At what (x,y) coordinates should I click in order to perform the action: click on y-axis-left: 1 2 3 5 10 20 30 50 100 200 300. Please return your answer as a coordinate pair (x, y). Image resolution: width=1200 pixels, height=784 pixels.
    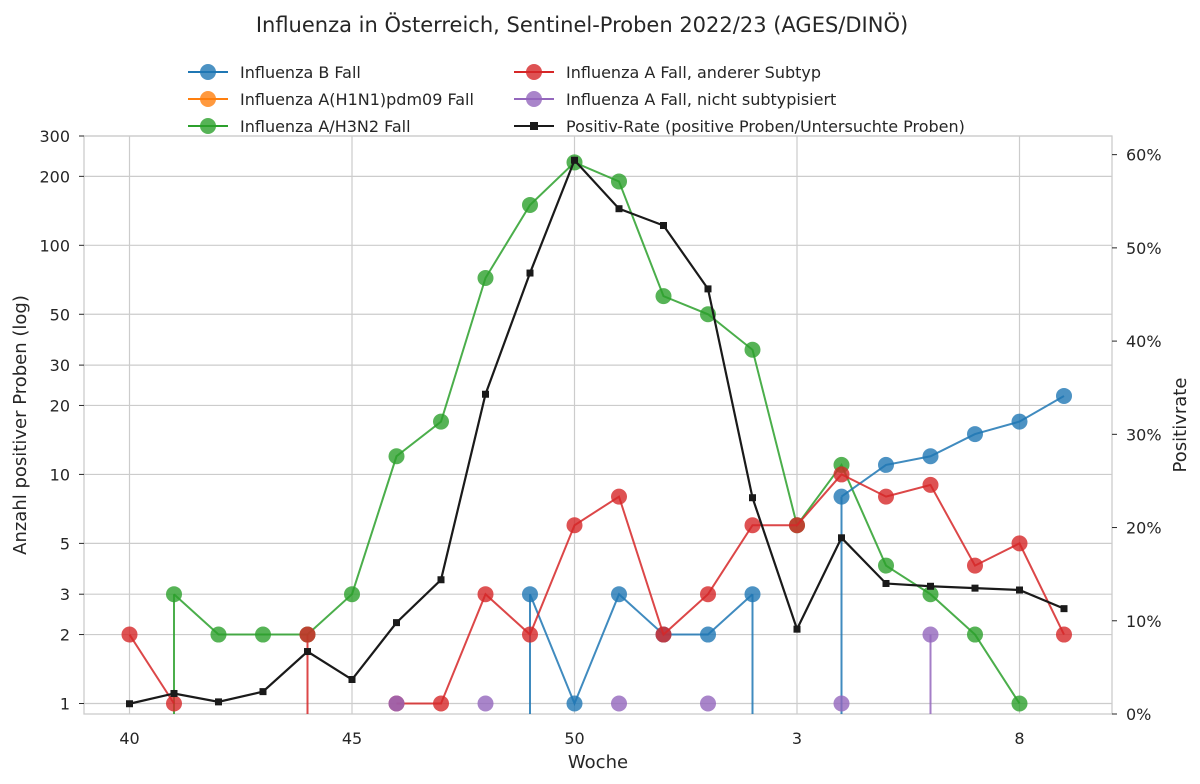
    Looking at the image, I should click on (61, 420).